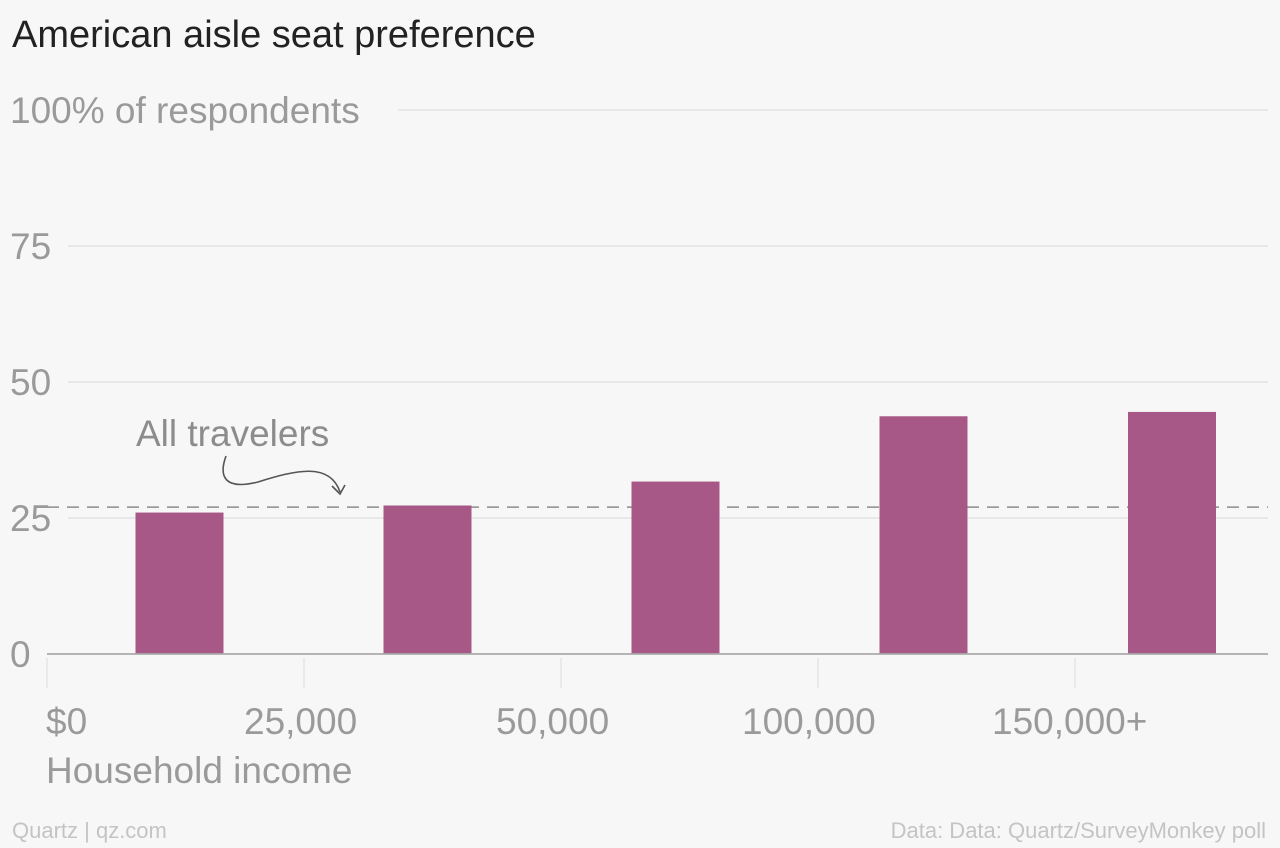 Image resolution: width=1280 pixels, height=848 pixels. I want to click on x-tick-label: 25,000, so click(300, 721).